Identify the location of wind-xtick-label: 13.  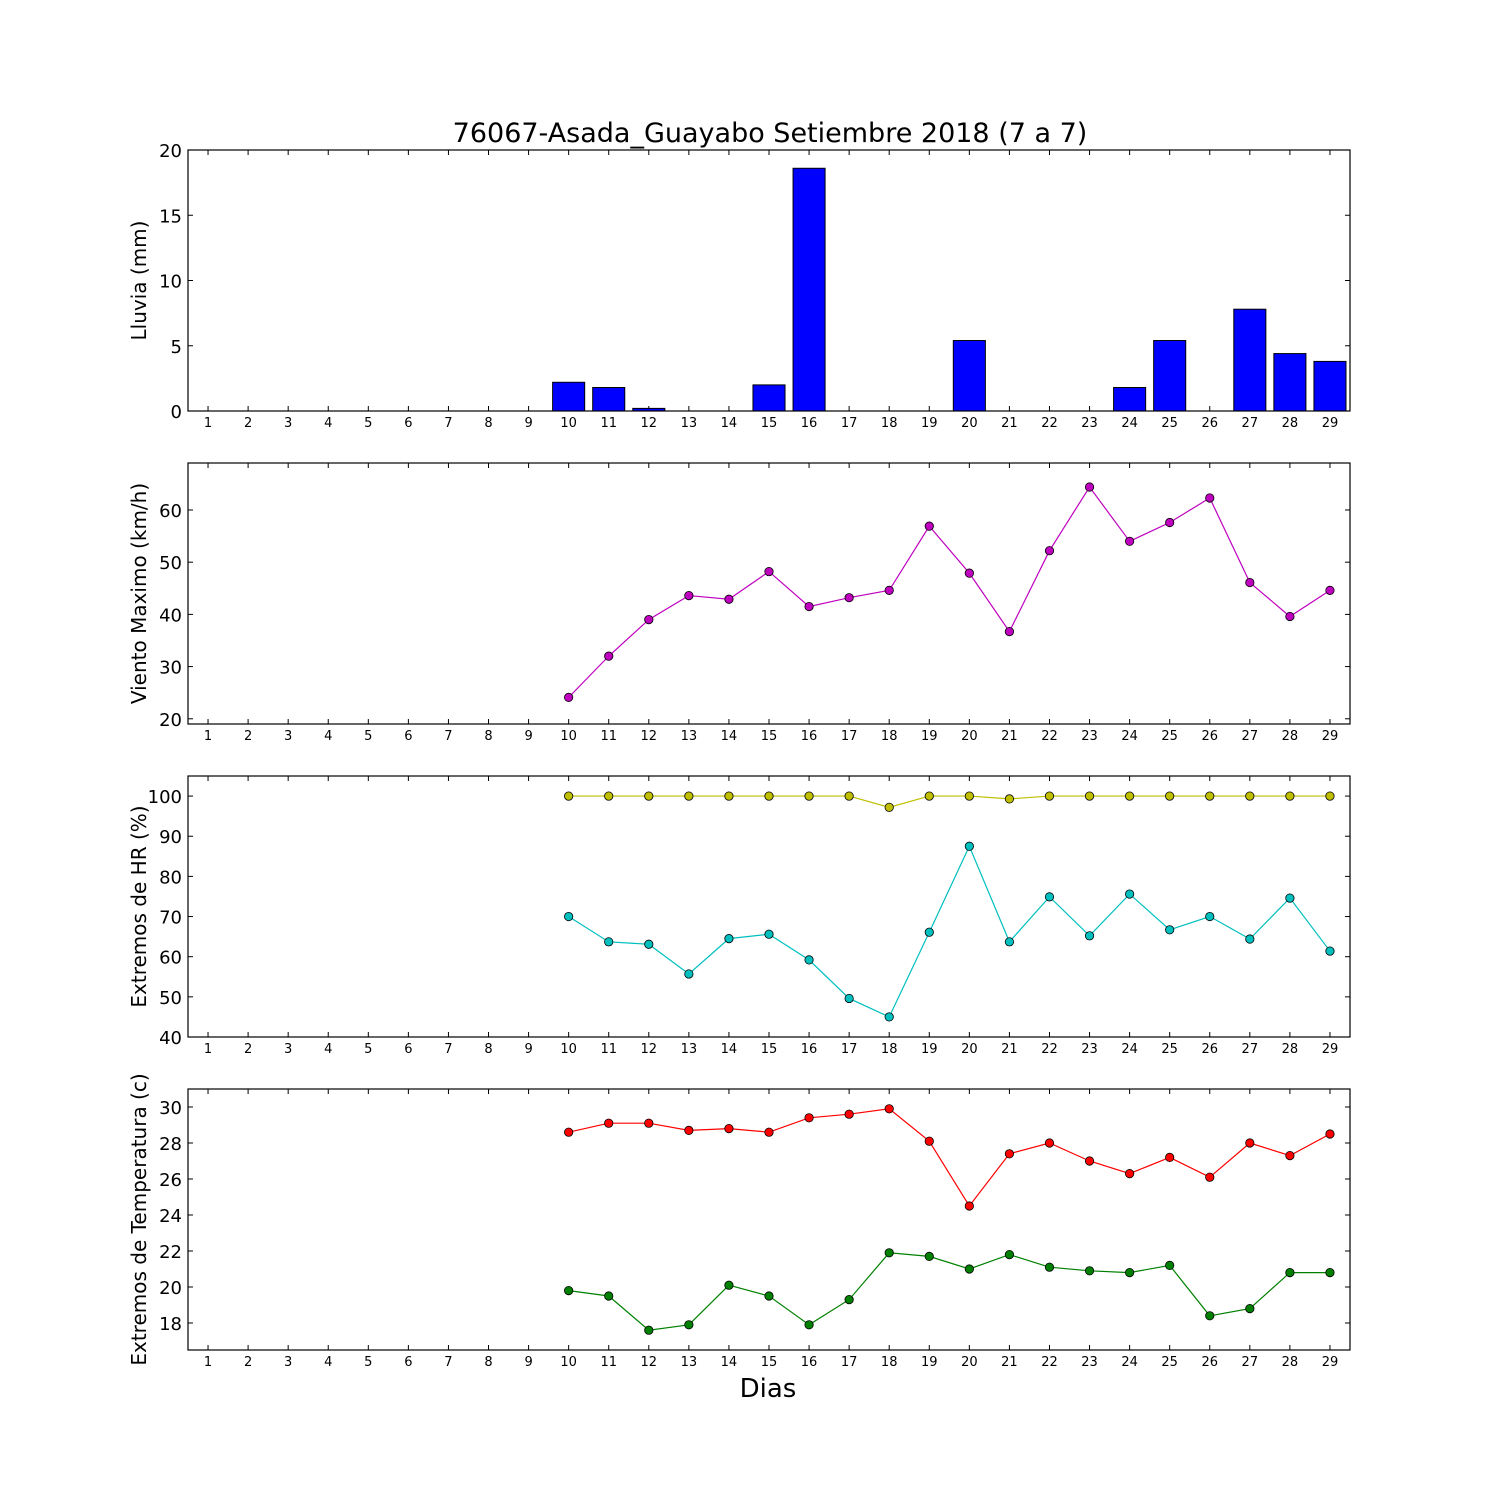
(689, 736).